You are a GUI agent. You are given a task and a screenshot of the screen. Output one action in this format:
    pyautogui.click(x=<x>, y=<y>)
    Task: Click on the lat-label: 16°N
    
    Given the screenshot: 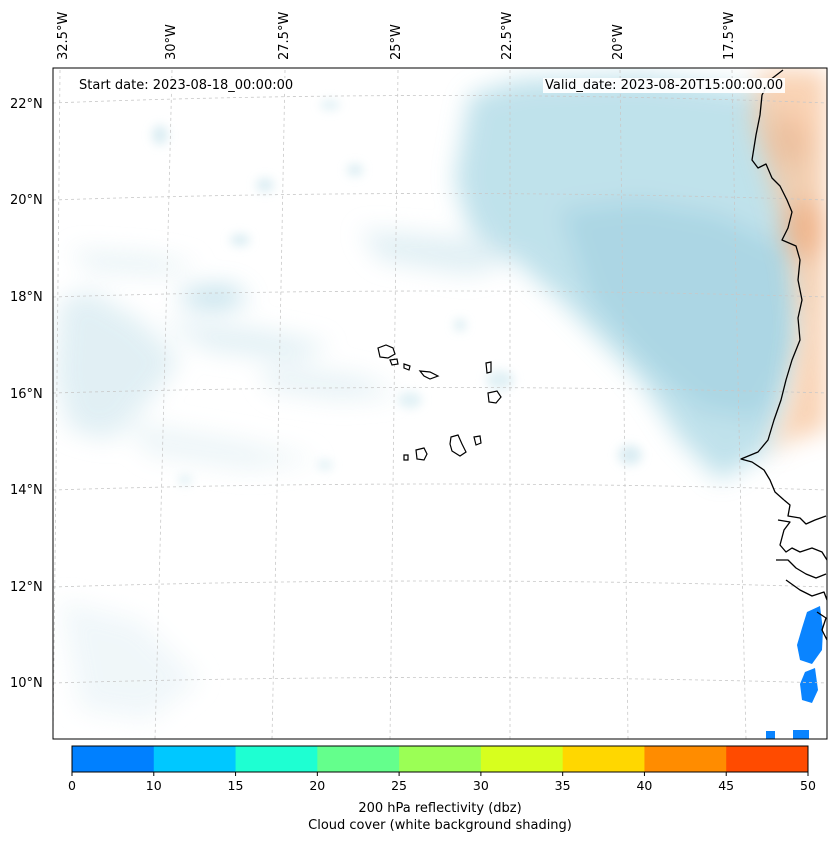 What is the action you would take?
    pyautogui.click(x=26, y=394)
    